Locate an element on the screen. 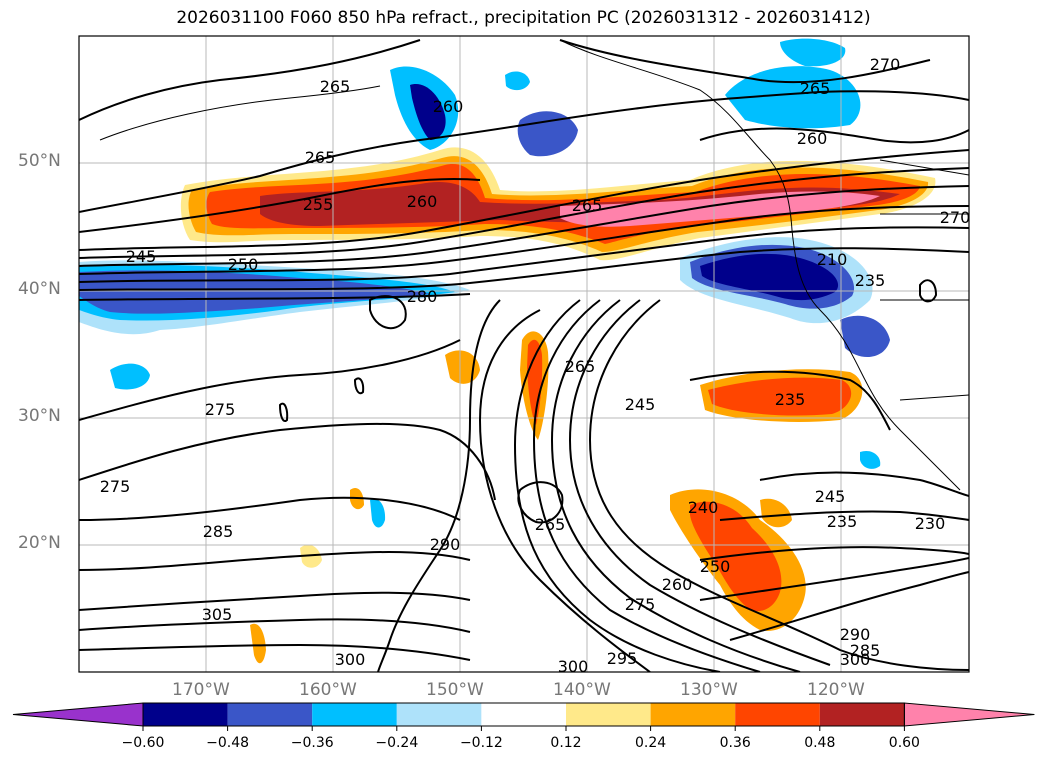 The image size is (1047, 765). colorbar-extend-min is located at coordinates (78, 714).